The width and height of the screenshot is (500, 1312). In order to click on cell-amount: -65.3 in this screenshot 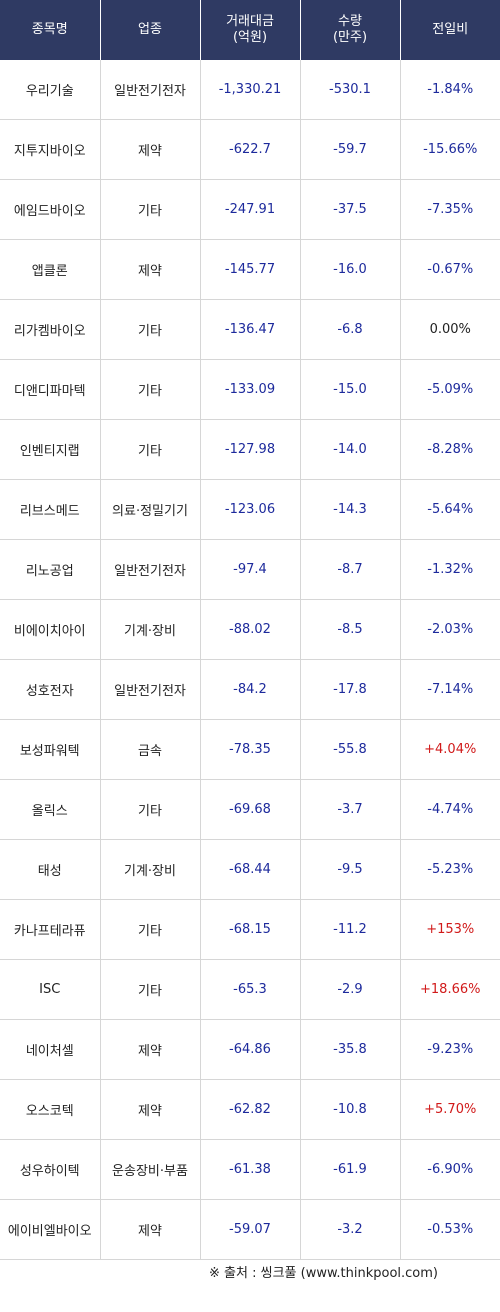, I will do `click(250, 989)`.